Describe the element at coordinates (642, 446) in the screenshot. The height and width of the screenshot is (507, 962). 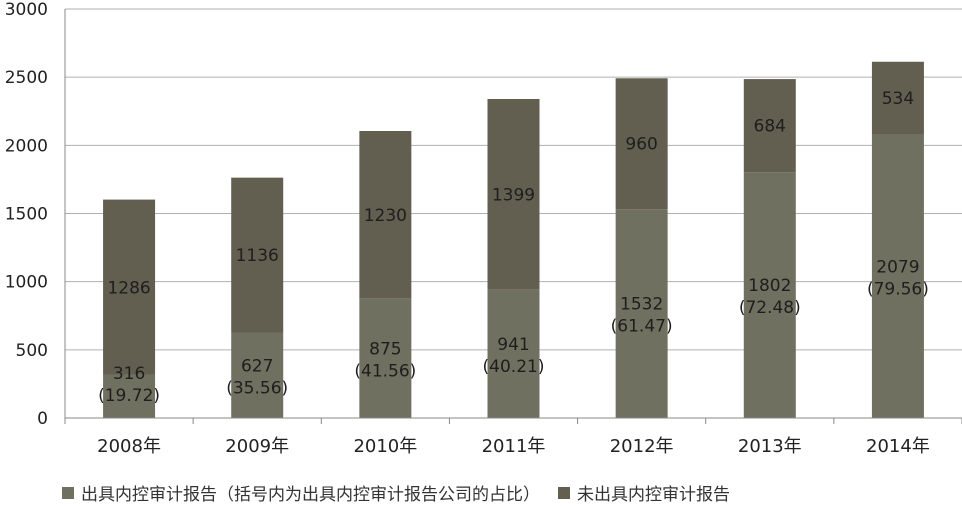
I see `x-tick-label: 2012年` at that location.